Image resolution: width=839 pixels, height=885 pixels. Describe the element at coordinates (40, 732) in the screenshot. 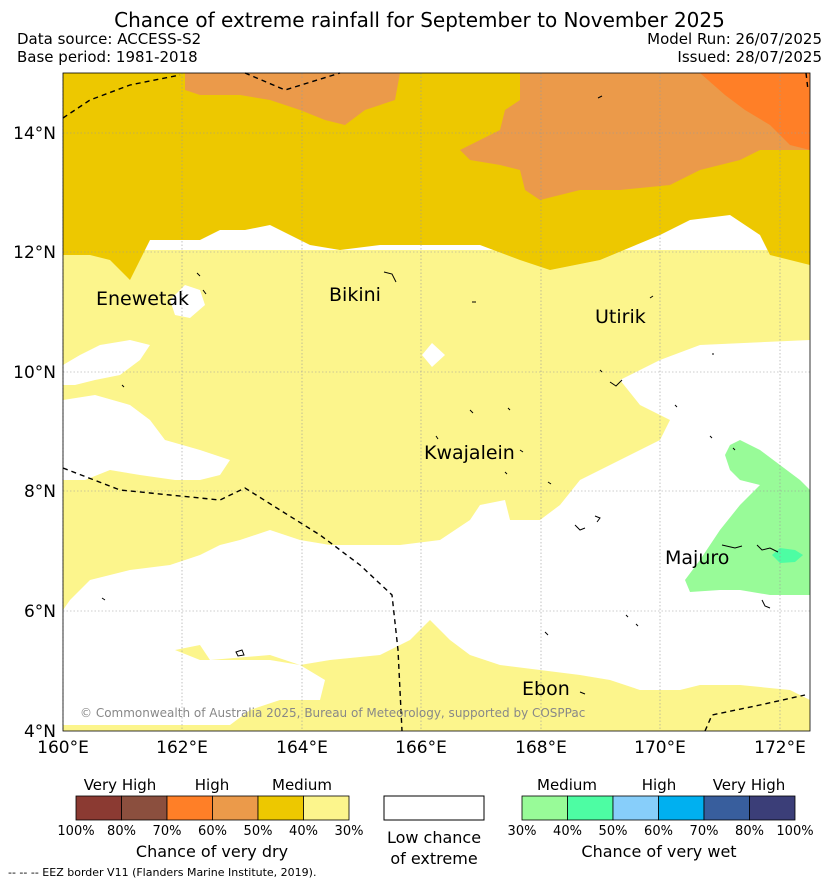

I see `lat-label-4n: 4°N` at that location.